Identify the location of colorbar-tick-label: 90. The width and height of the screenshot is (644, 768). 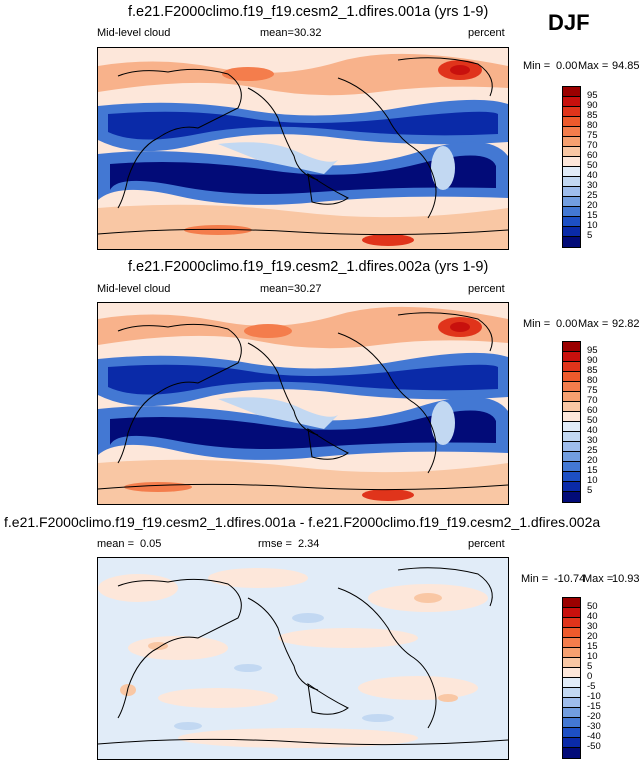
(592, 360).